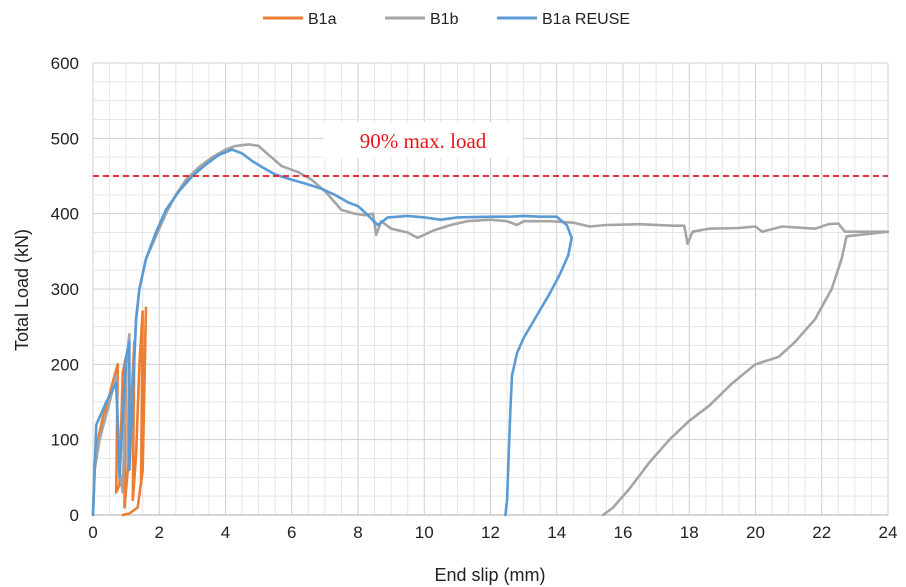 Image resolution: width=906 pixels, height=587 pixels. I want to click on y-tick-label: 400, so click(65, 214).